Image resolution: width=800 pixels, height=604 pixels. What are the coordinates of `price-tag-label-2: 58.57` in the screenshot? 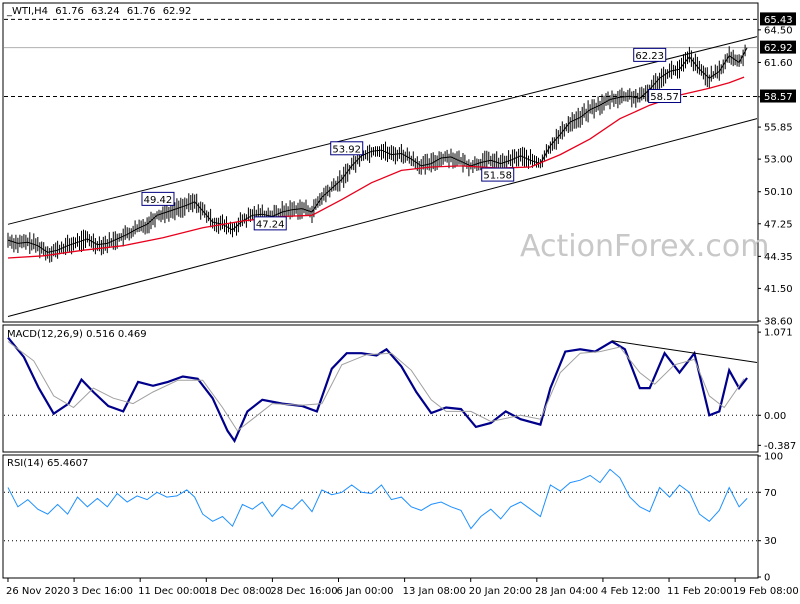 It's located at (778, 97).